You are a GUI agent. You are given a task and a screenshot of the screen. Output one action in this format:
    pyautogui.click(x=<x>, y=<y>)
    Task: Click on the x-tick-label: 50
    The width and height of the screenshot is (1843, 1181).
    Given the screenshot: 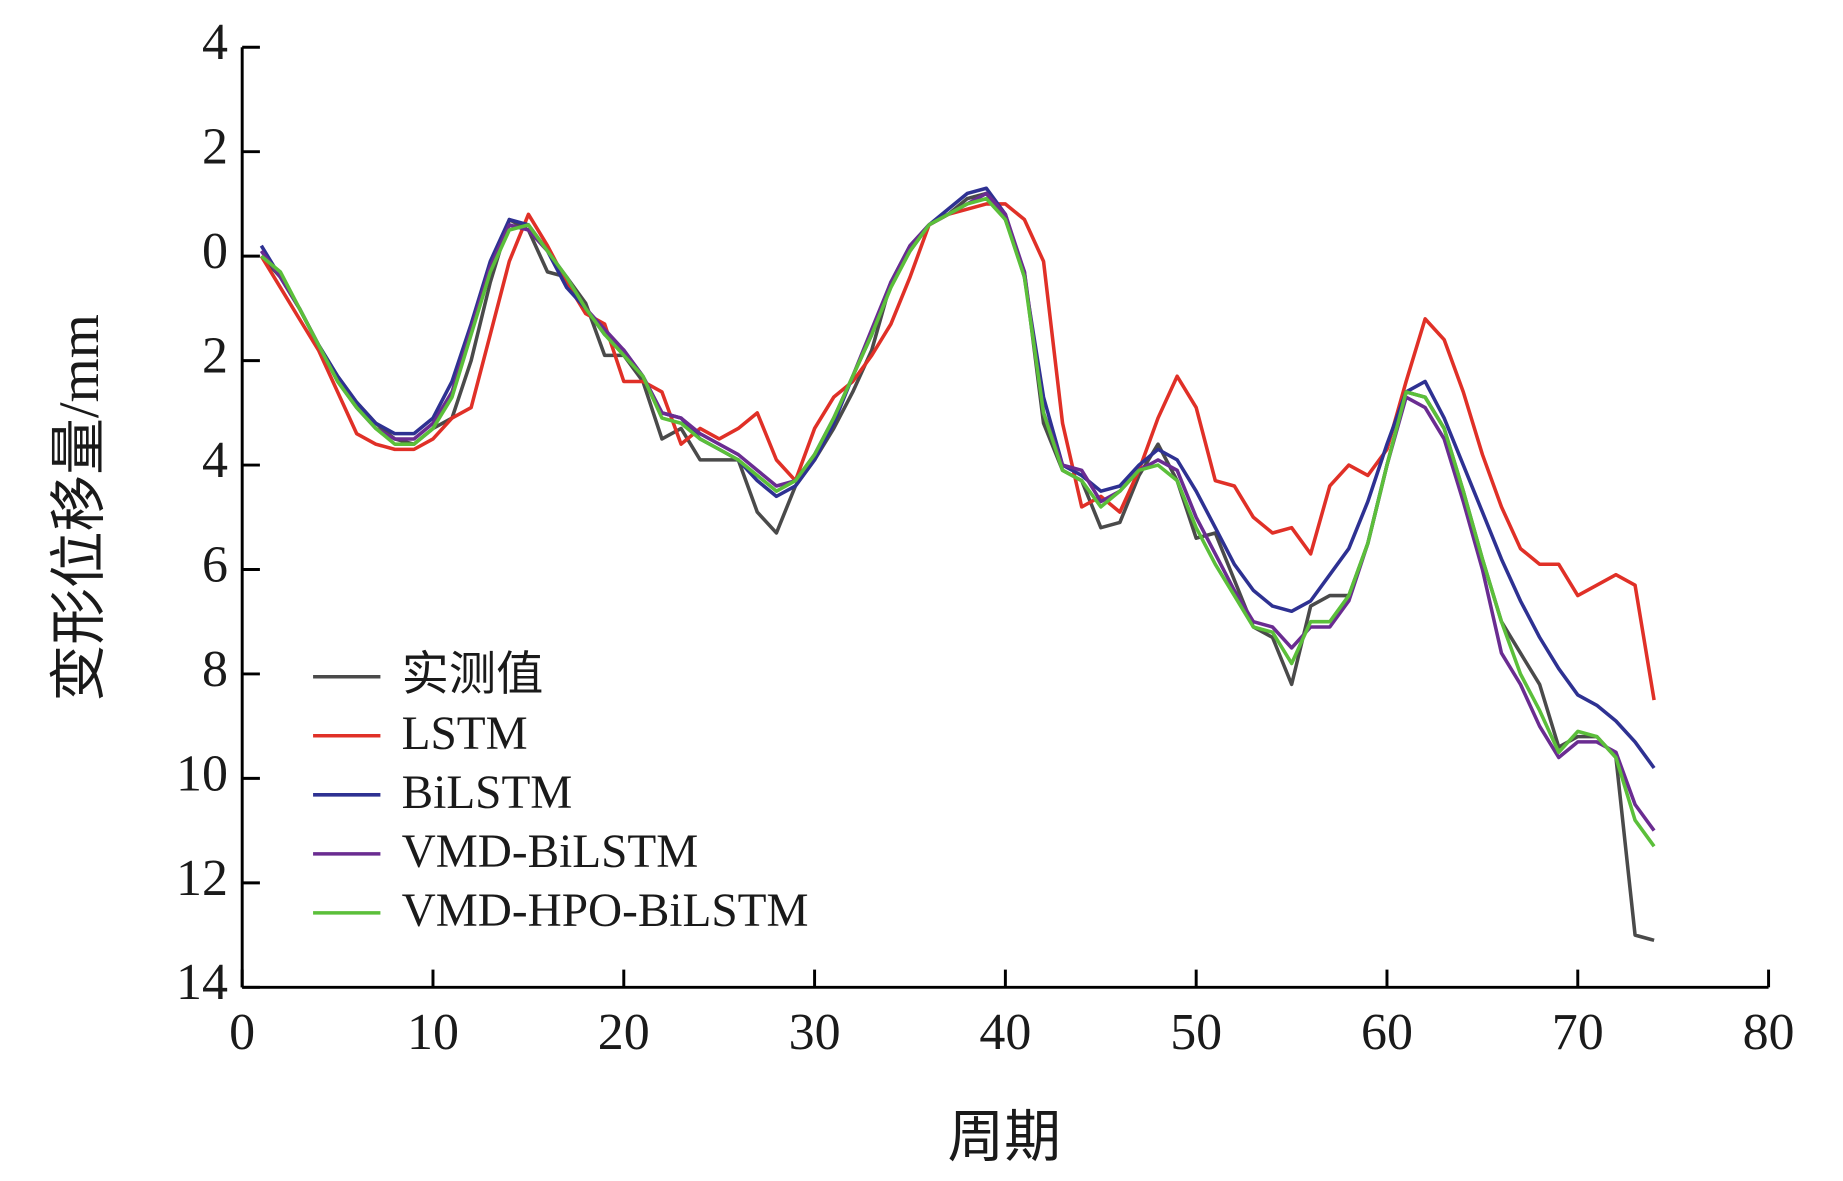 What is the action you would take?
    pyautogui.click(x=1196, y=1032)
    